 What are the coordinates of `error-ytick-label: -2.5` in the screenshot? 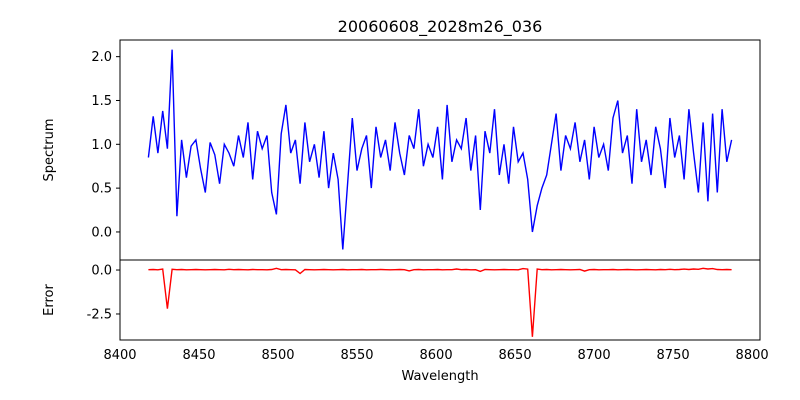 It's located at (99, 314).